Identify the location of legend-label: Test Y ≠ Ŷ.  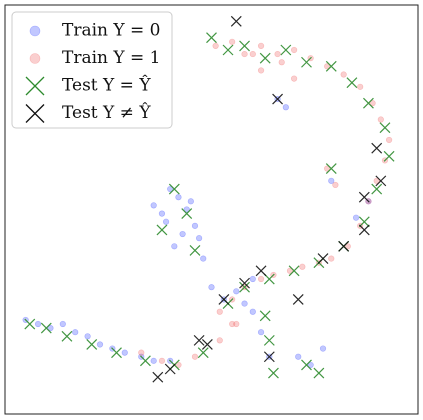
(106, 112).